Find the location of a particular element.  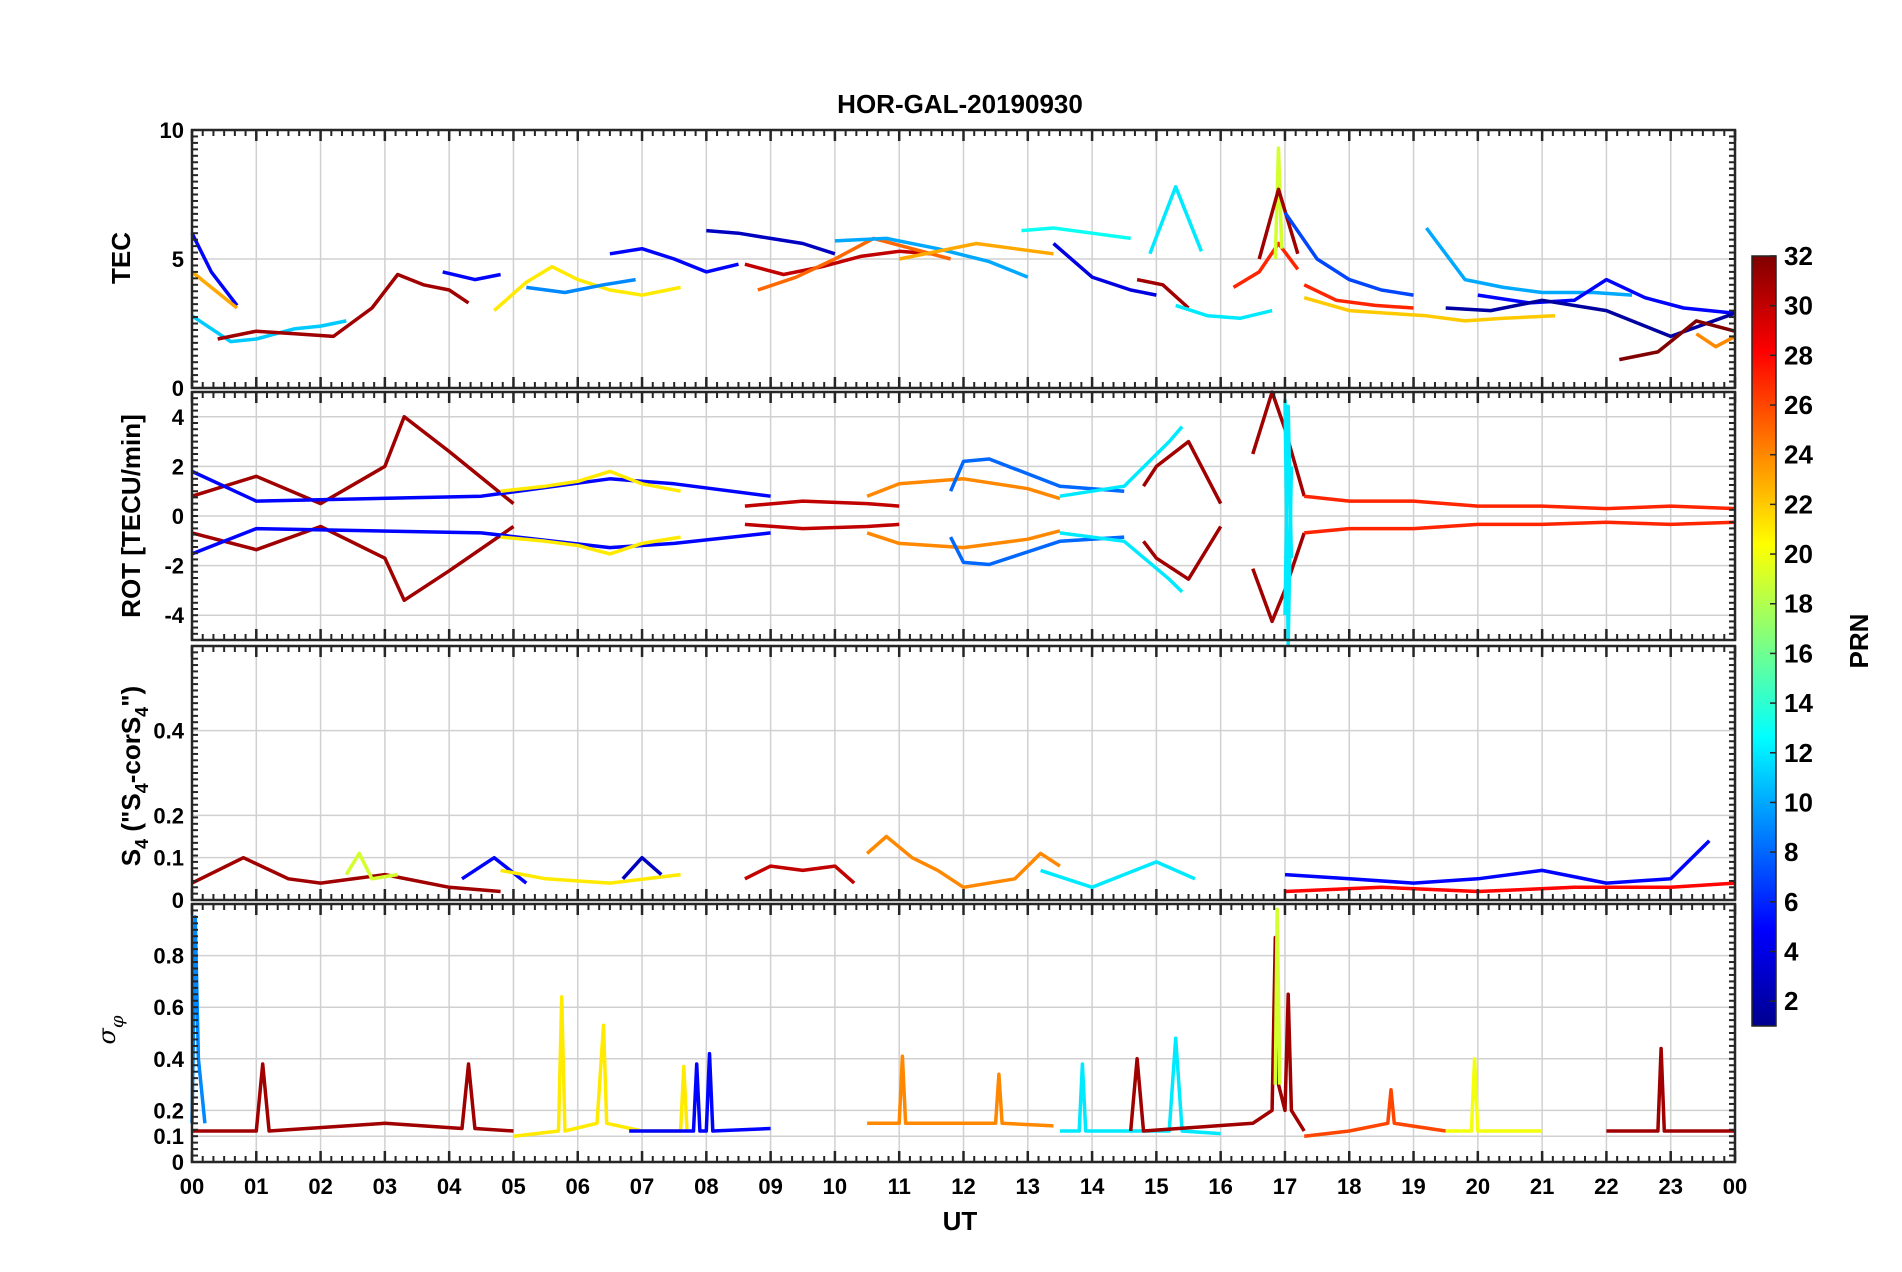

x-tick-label: 05 is located at coordinates (513, 1186).